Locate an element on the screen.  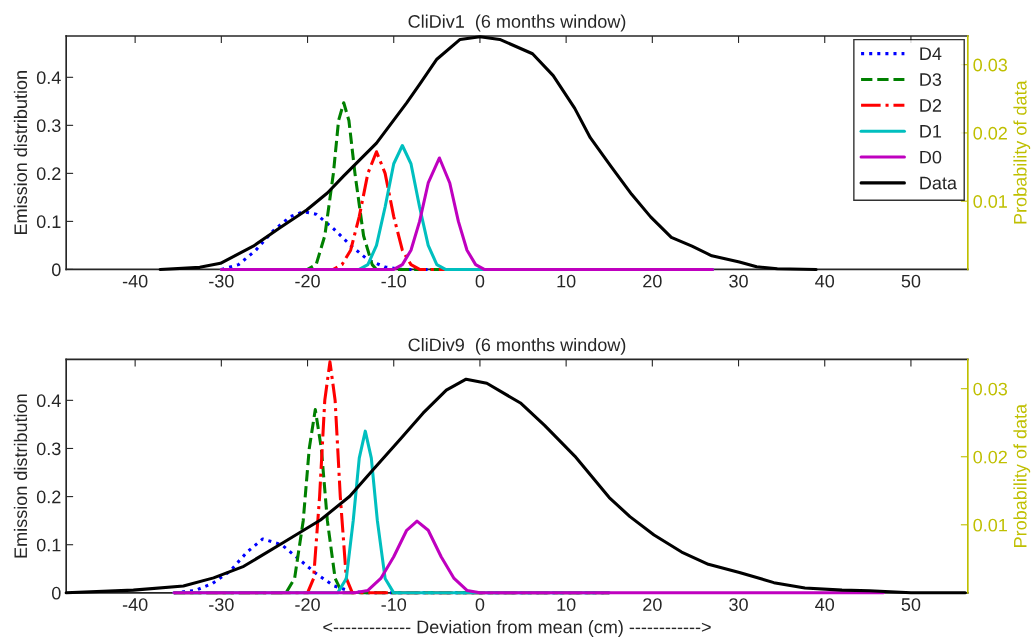
legend-label: D2 is located at coordinates (931, 105).